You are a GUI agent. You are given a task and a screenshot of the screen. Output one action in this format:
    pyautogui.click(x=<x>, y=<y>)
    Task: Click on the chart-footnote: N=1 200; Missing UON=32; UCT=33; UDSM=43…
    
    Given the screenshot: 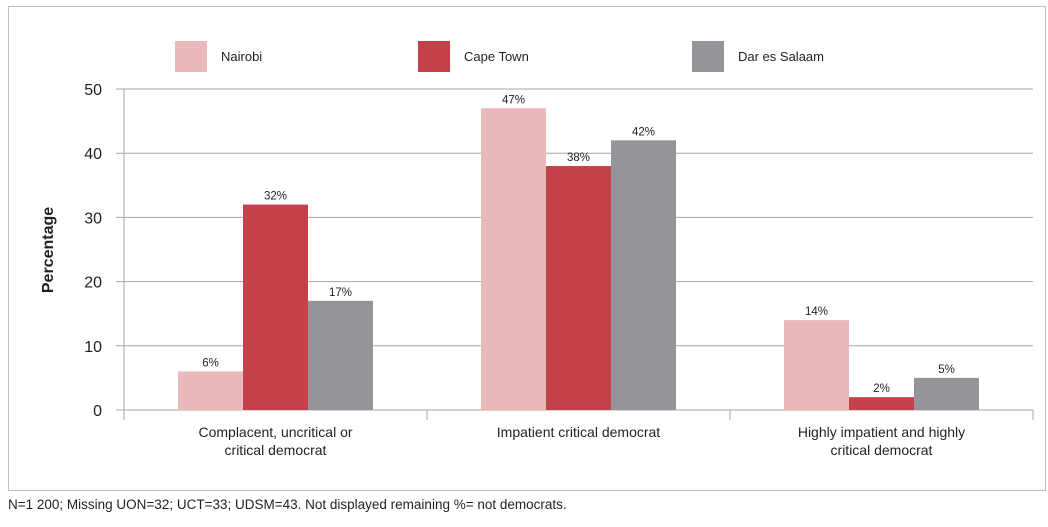 What is the action you would take?
    pyautogui.click(x=287, y=504)
    